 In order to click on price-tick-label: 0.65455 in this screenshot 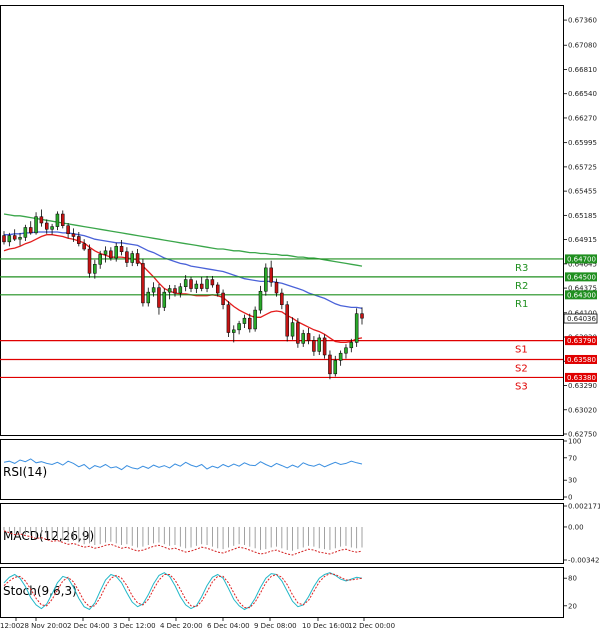, I will do `click(582, 192)`.